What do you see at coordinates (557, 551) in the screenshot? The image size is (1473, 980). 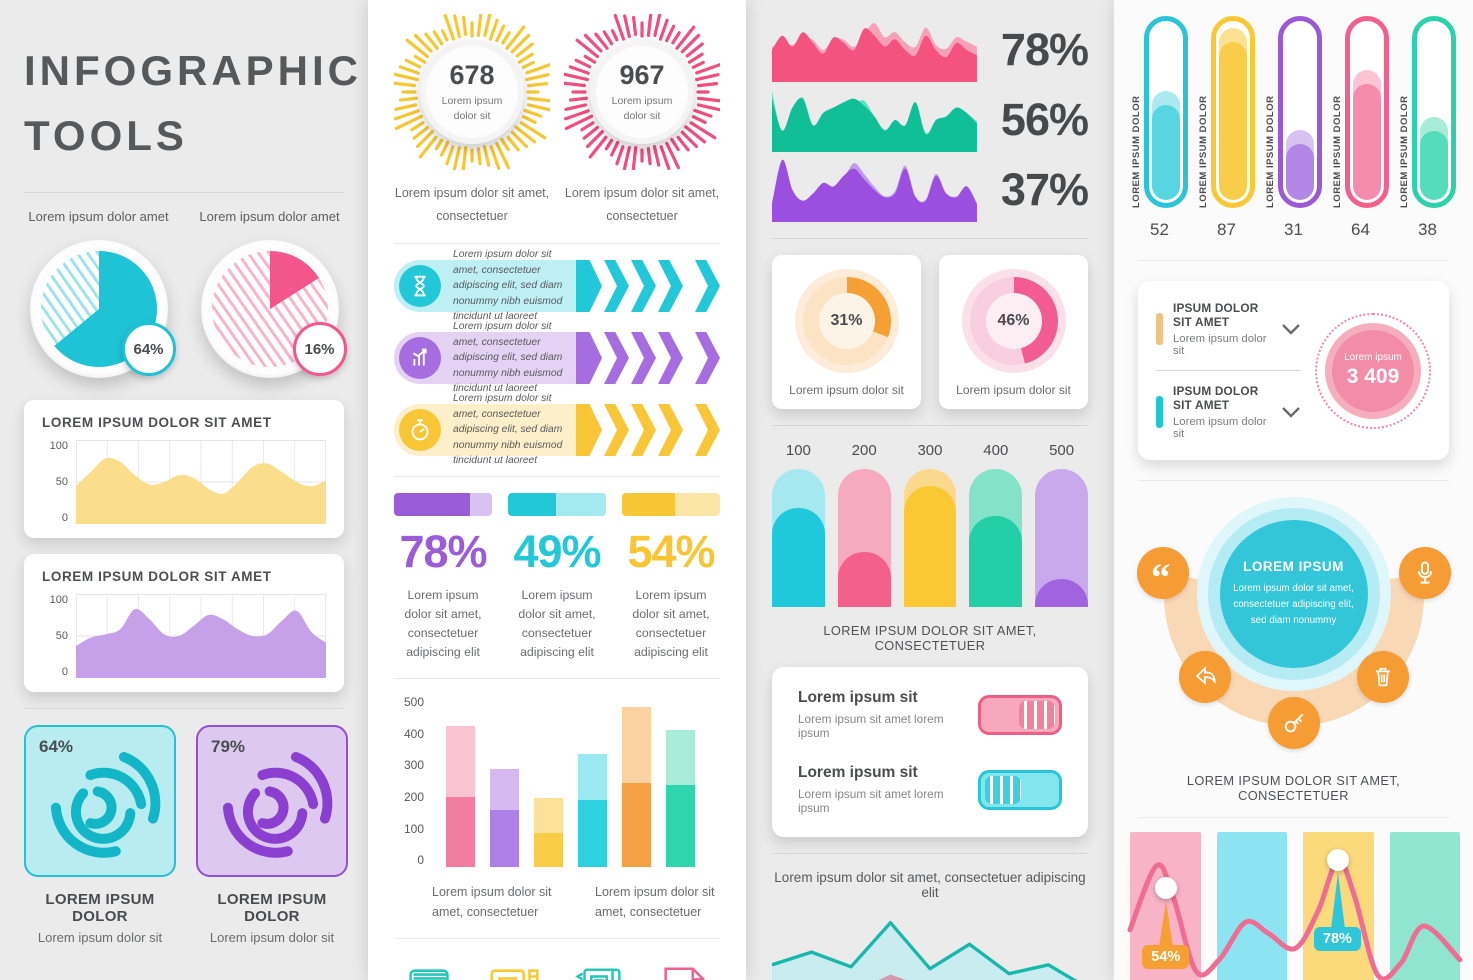 I see `progress-value: 49%` at bounding box center [557, 551].